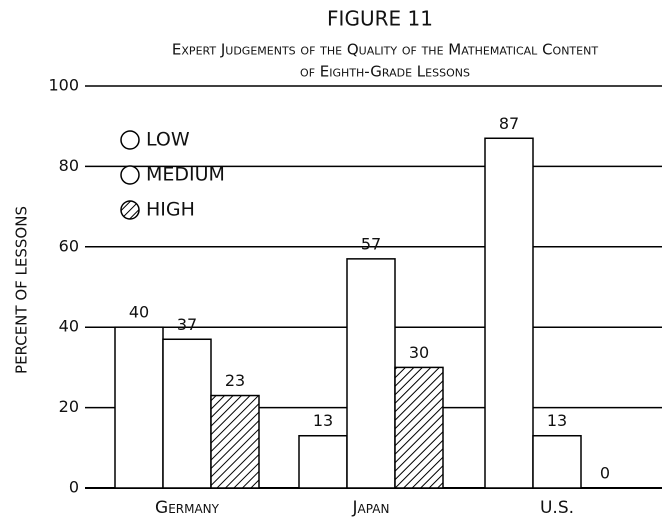  Describe the element at coordinates (235, 380) in the screenshot. I see `value-label: 23` at that location.